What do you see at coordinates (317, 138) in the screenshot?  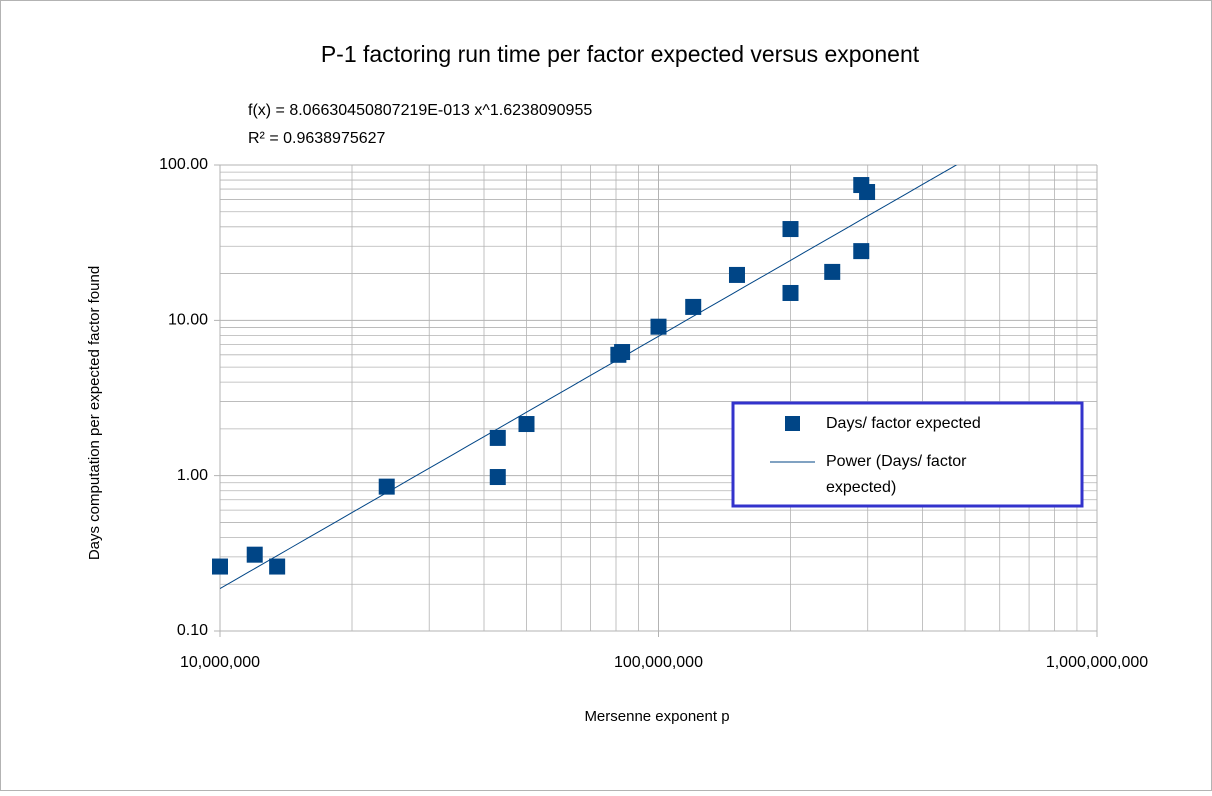 I see `trend-r-squared: R² = 0.9638975627` at bounding box center [317, 138].